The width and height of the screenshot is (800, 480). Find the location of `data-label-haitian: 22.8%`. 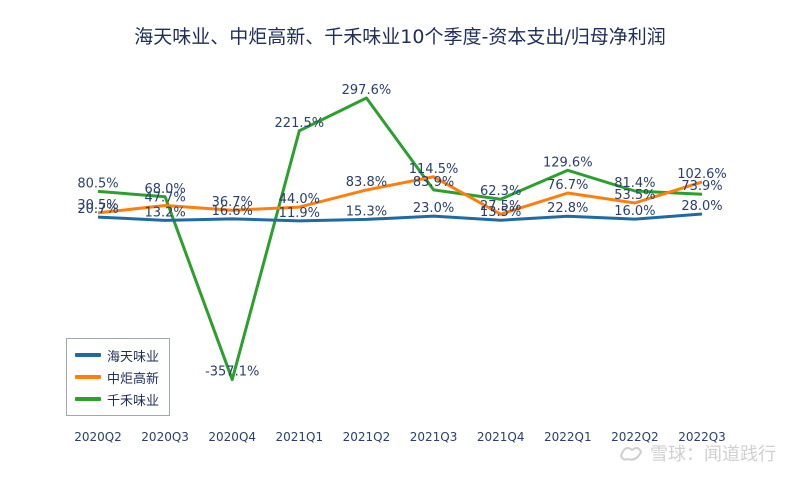

data-label-haitian: 22.8% is located at coordinates (567, 208).